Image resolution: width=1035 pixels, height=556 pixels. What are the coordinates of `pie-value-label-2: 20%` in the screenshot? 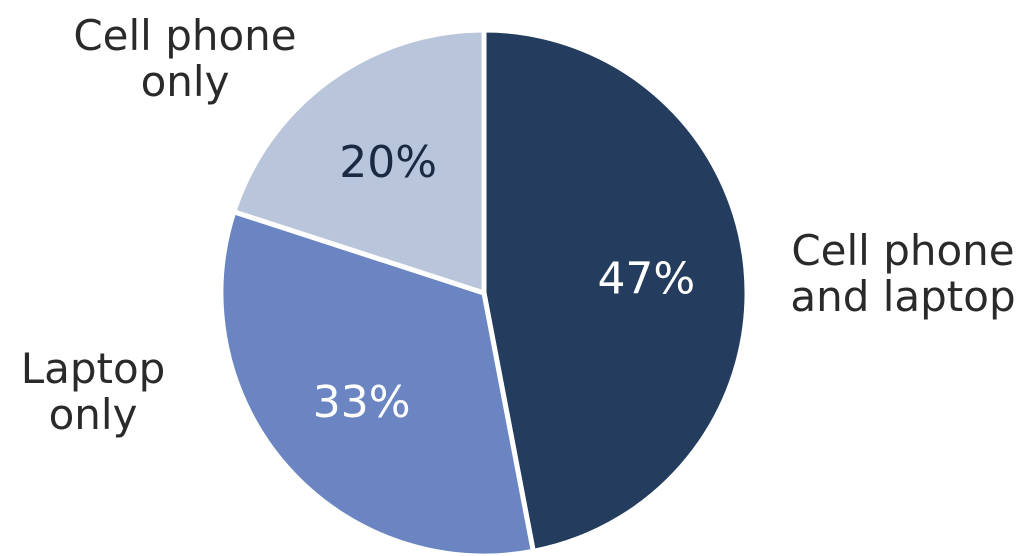 It's located at (388, 162).